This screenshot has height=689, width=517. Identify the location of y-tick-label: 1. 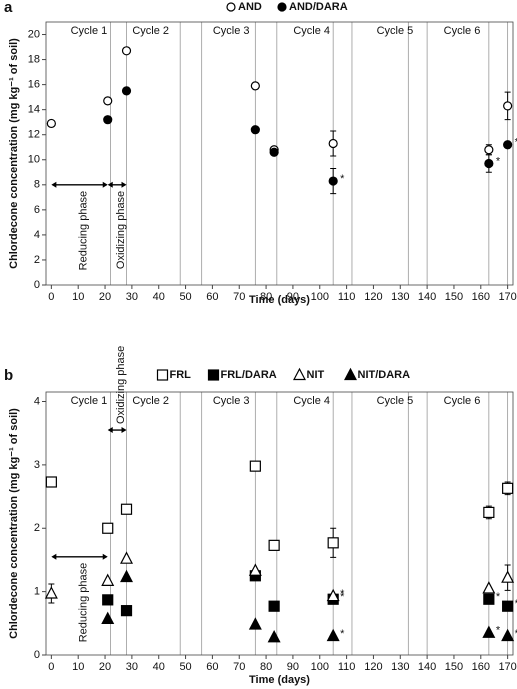
(37, 592).